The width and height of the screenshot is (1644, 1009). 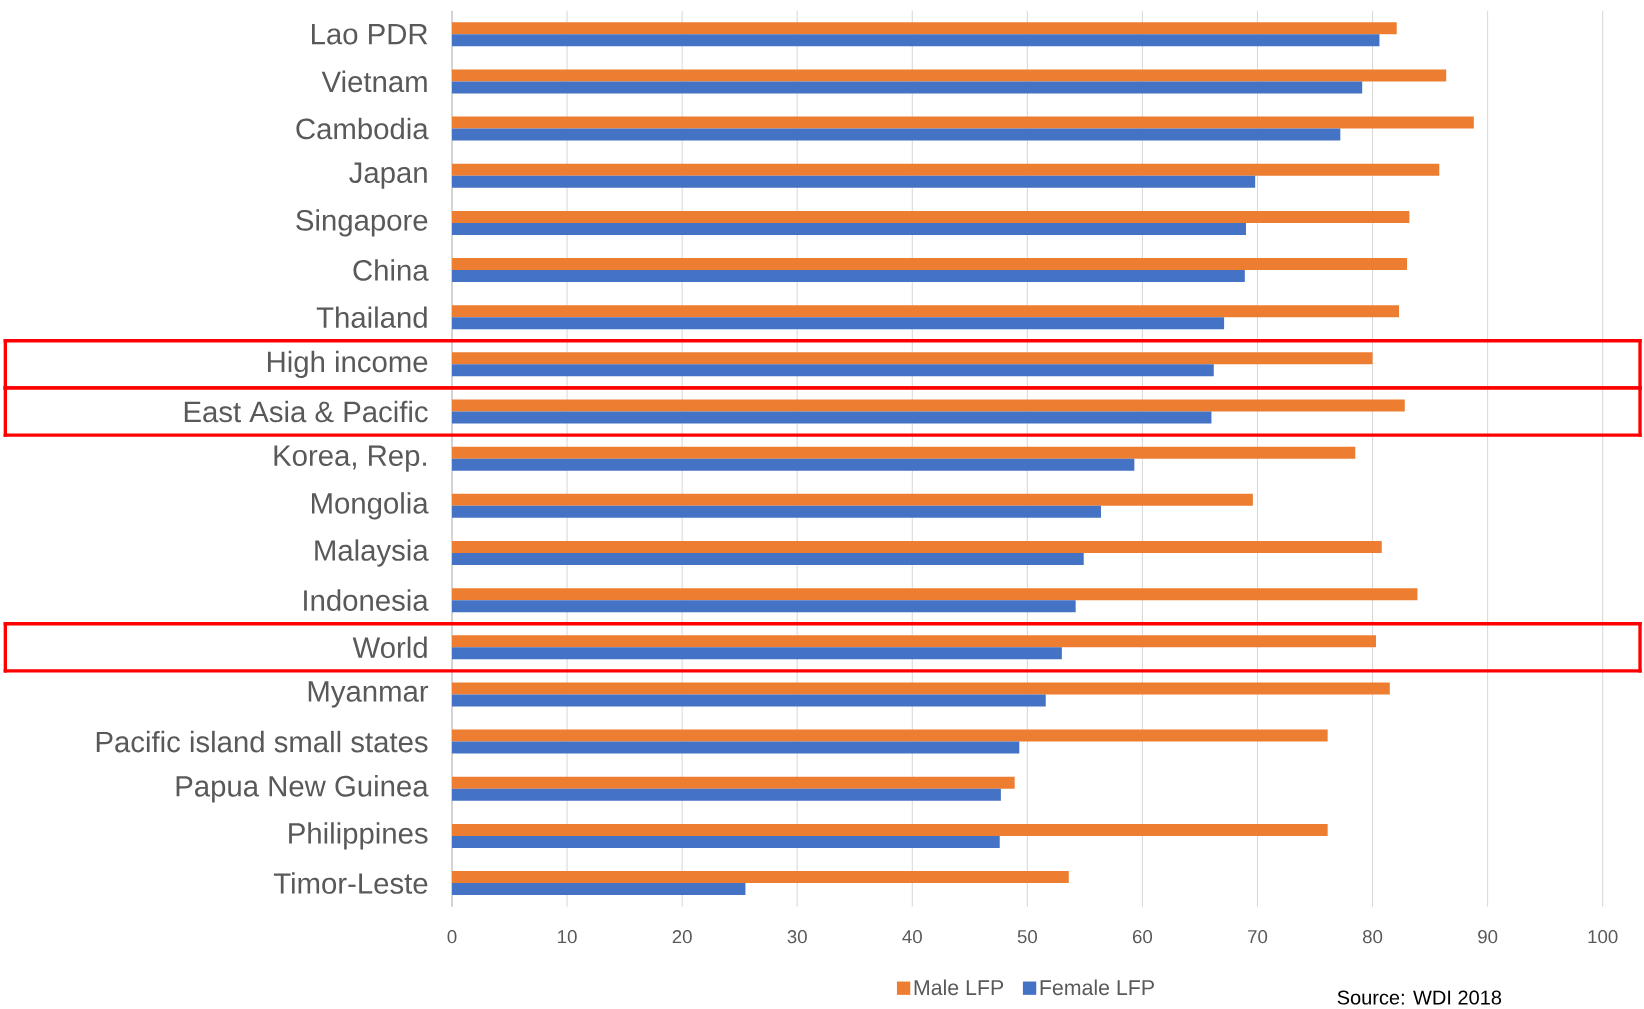 What do you see at coordinates (682, 936) in the screenshot?
I see `x-tick-label: 20` at bounding box center [682, 936].